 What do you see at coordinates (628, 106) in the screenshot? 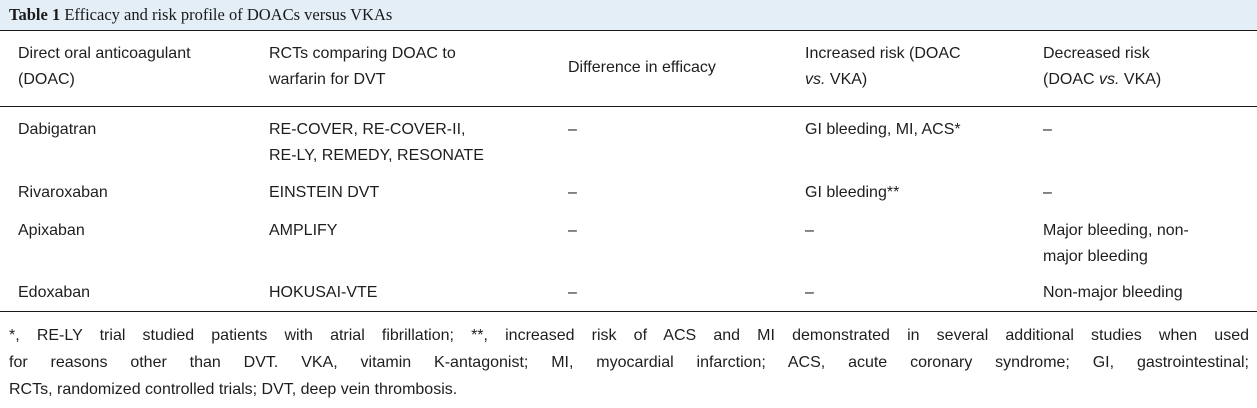
I see `table-header-rule` at bounding box center [628, 106].